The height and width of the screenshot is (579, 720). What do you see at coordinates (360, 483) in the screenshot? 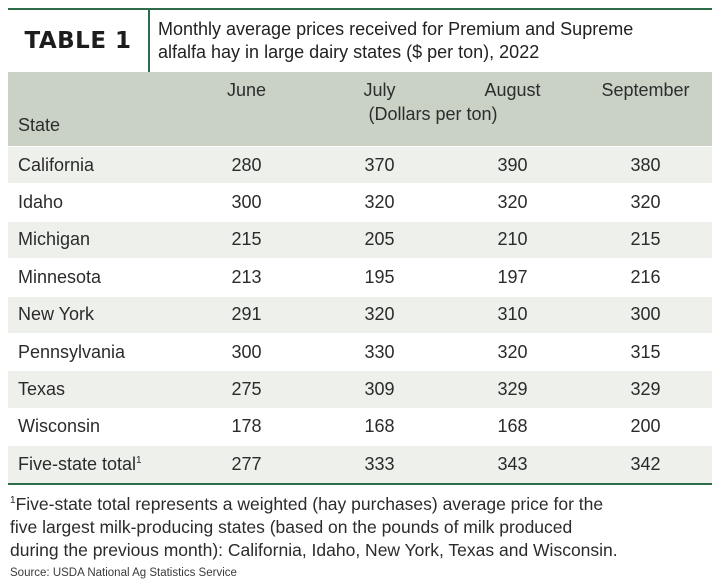
I see `bottom-rule` at bounding box center [360, 483].